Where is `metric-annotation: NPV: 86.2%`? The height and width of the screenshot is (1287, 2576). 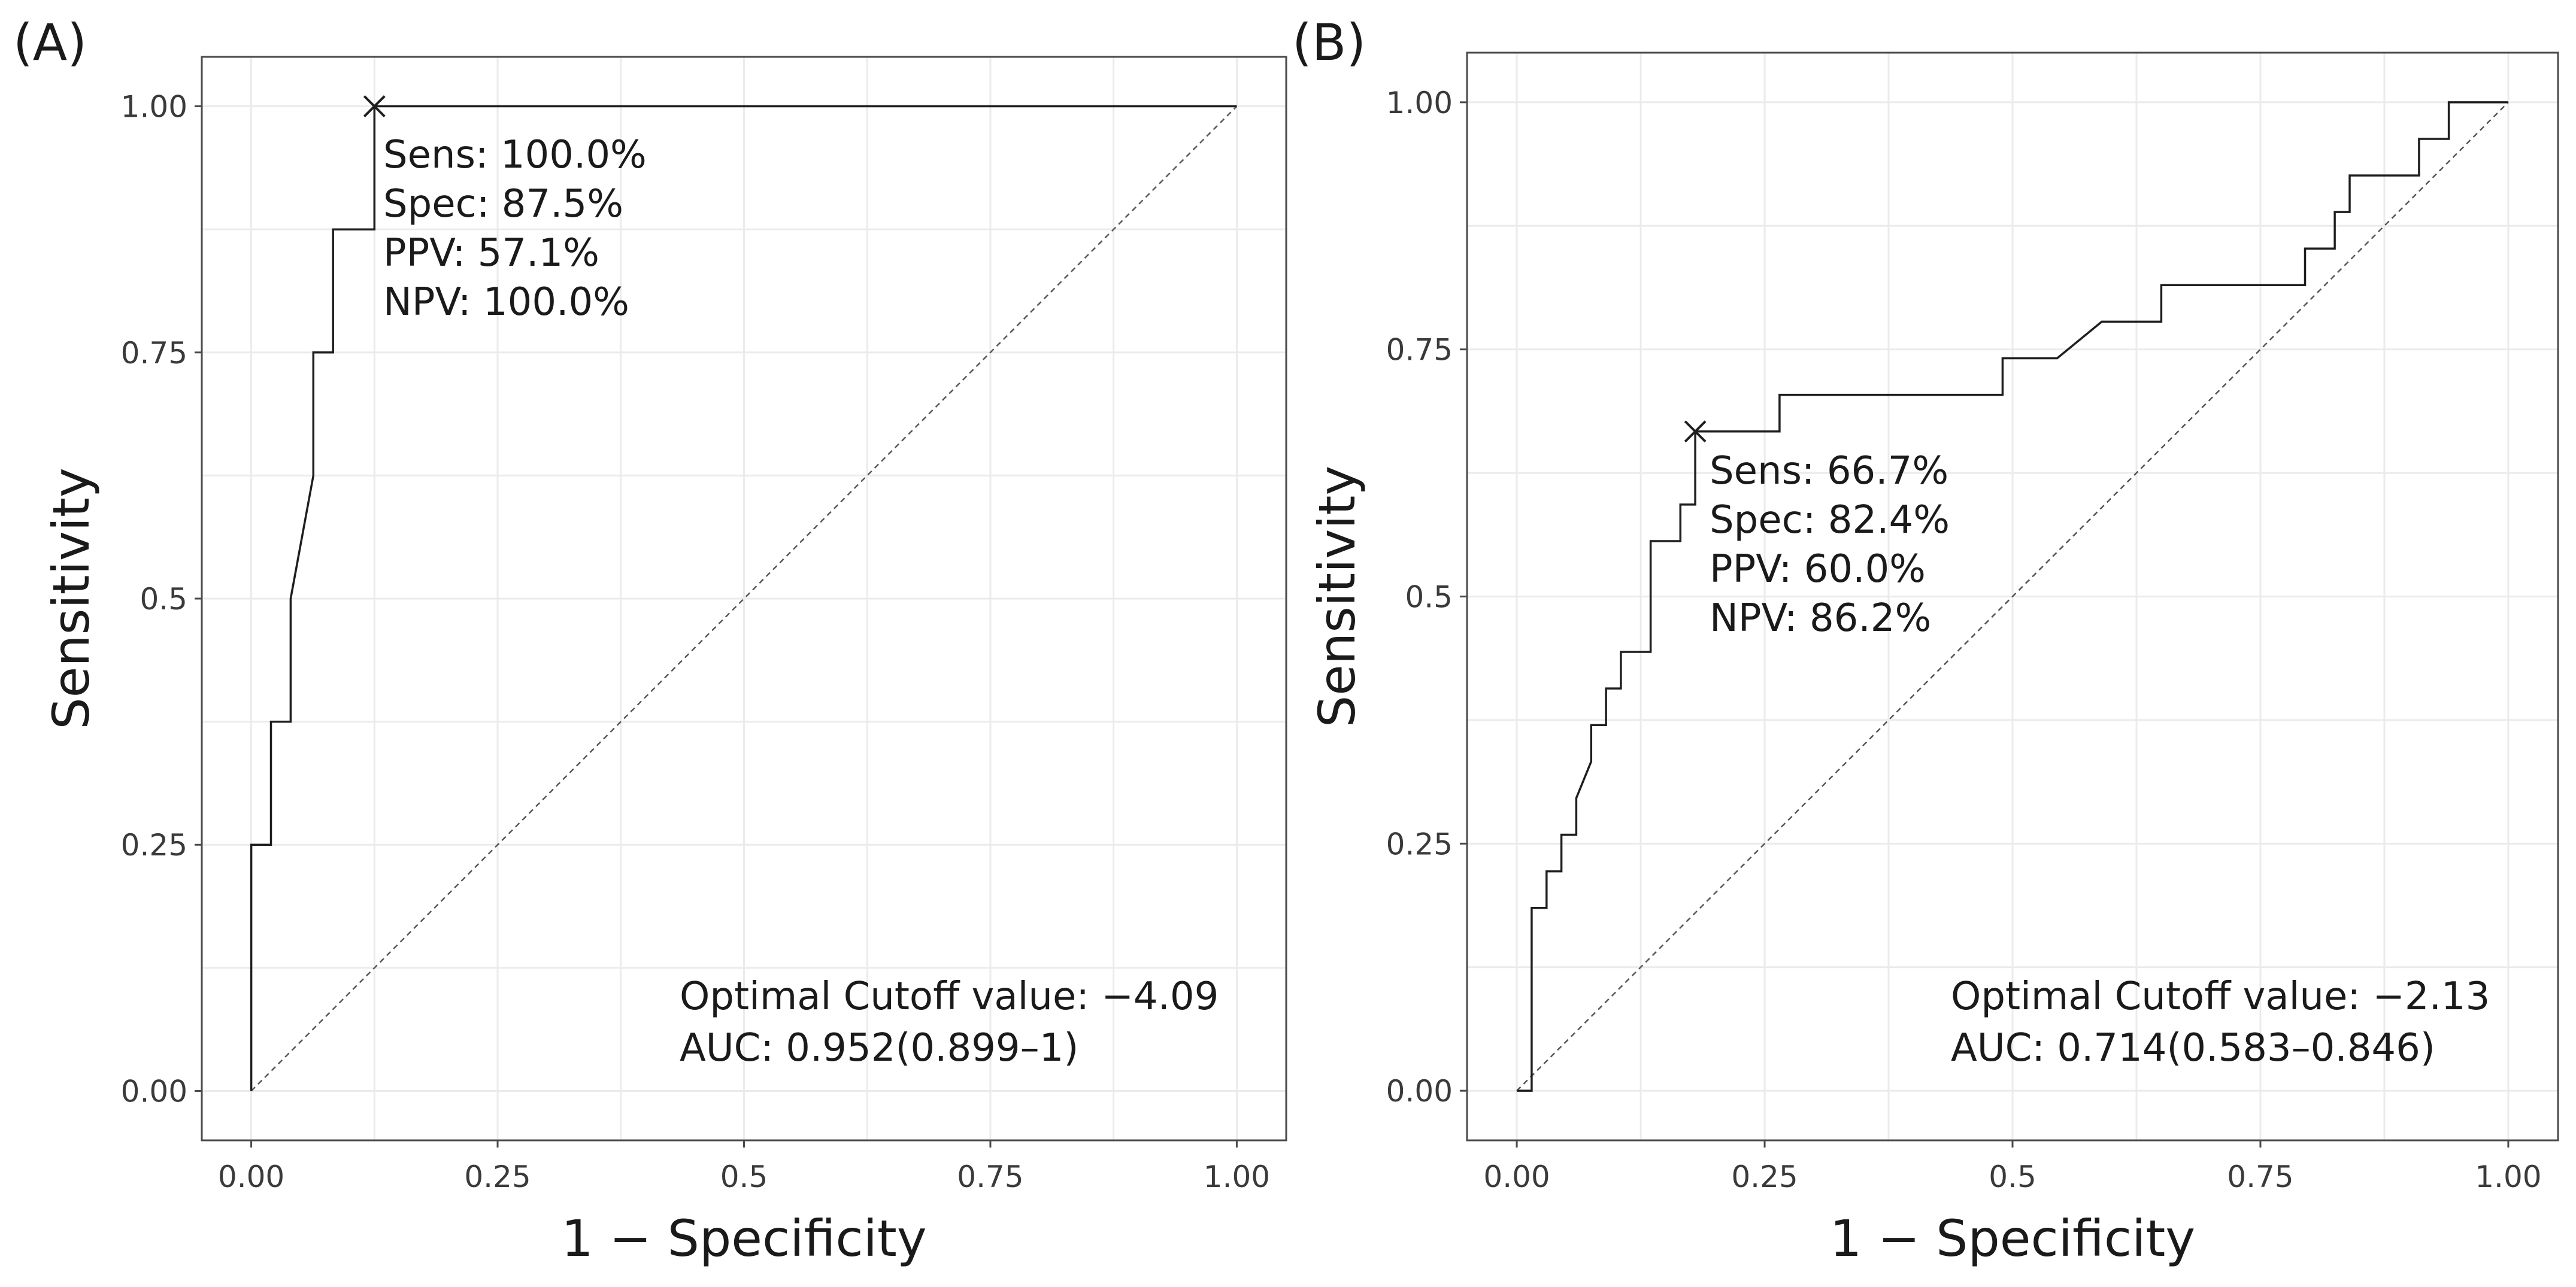 metric-annotation: NPV: 86.2% is located at coordinates (1820, 619).